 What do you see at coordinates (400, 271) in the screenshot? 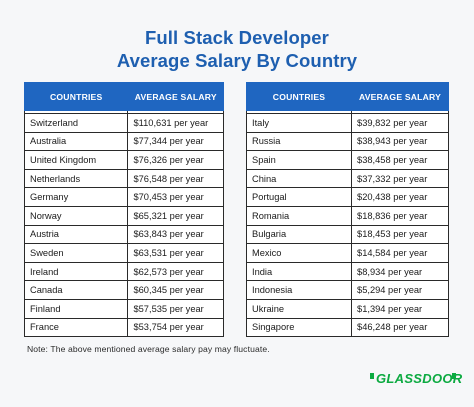
I see `salary-cell: $8,934 per year` at bounding box center [400, 271].